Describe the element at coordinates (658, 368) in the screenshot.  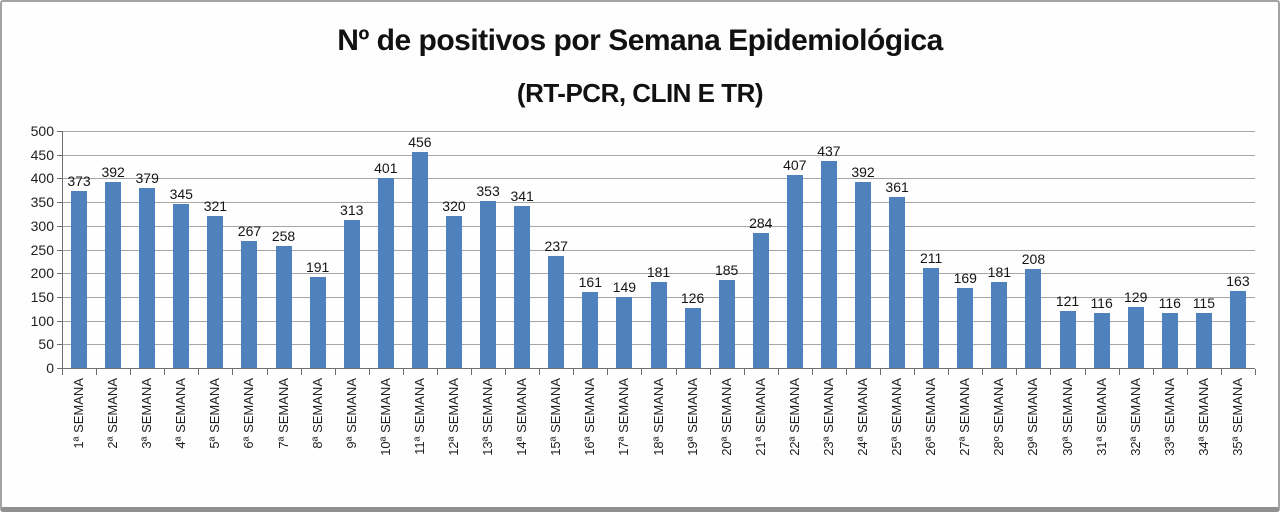
I see `x-axis-line` at that location.